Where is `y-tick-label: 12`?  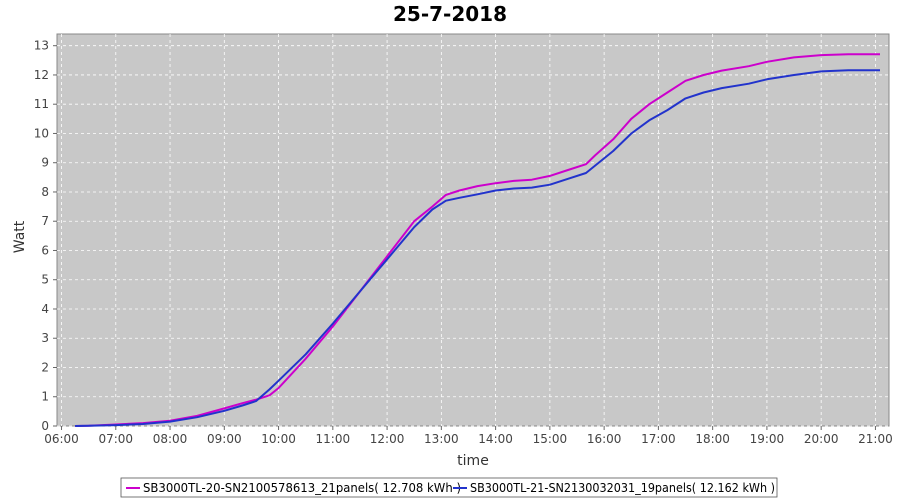
y-tick-label: 12 is located at coordinates (41, 75).